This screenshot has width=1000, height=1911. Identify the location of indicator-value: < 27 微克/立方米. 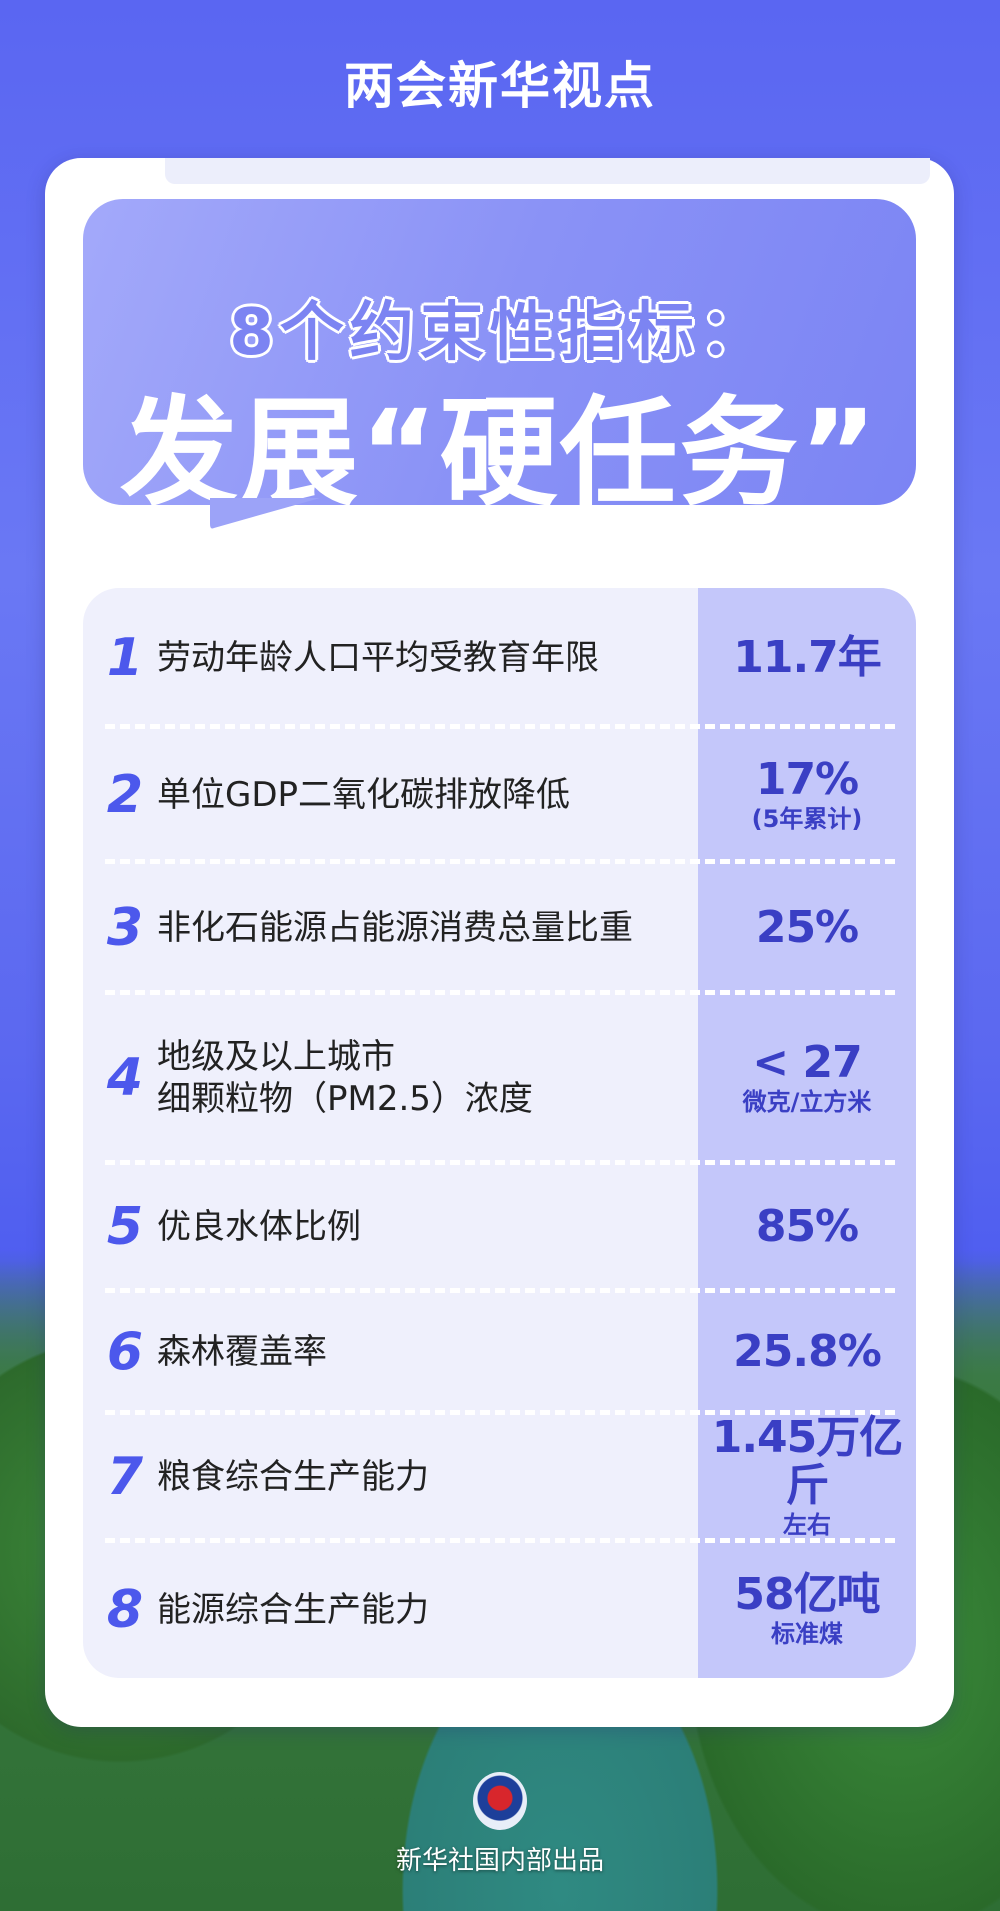
(807, 1078).